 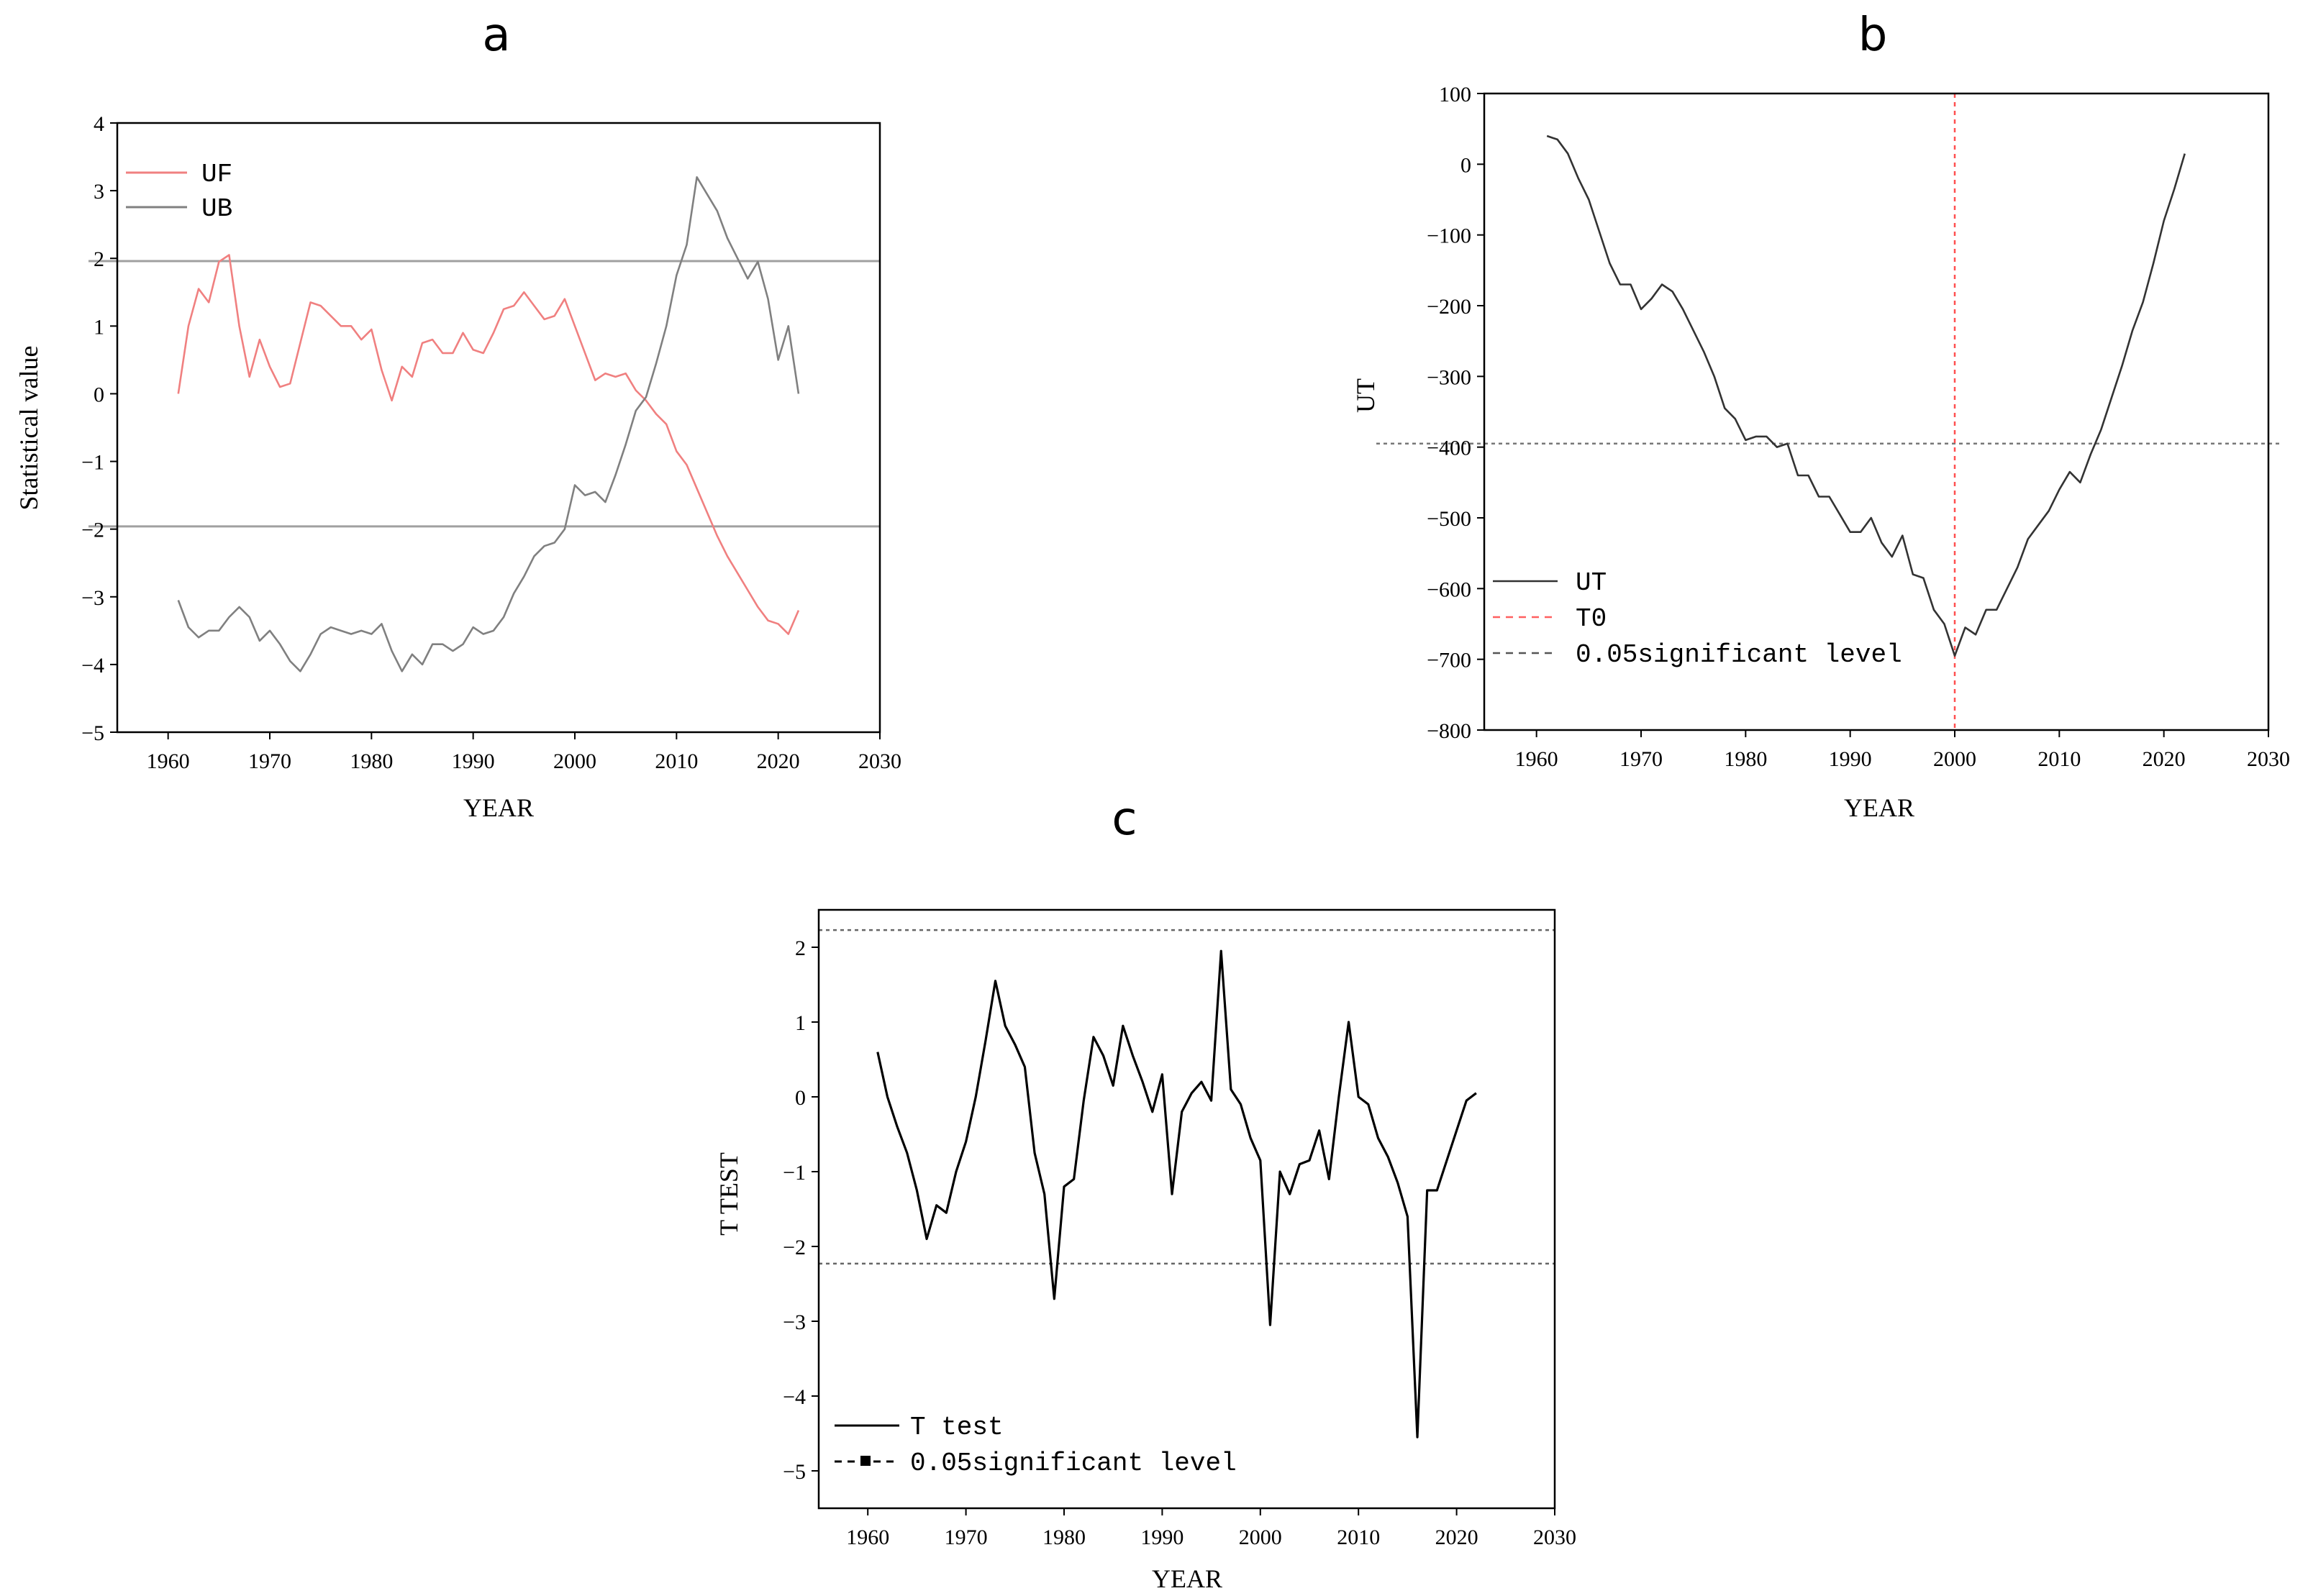 What do you see at coordinates (1449, 589) in the screenshot?
I see `y-tick-label: −600` at bounding box center [1449, 589].